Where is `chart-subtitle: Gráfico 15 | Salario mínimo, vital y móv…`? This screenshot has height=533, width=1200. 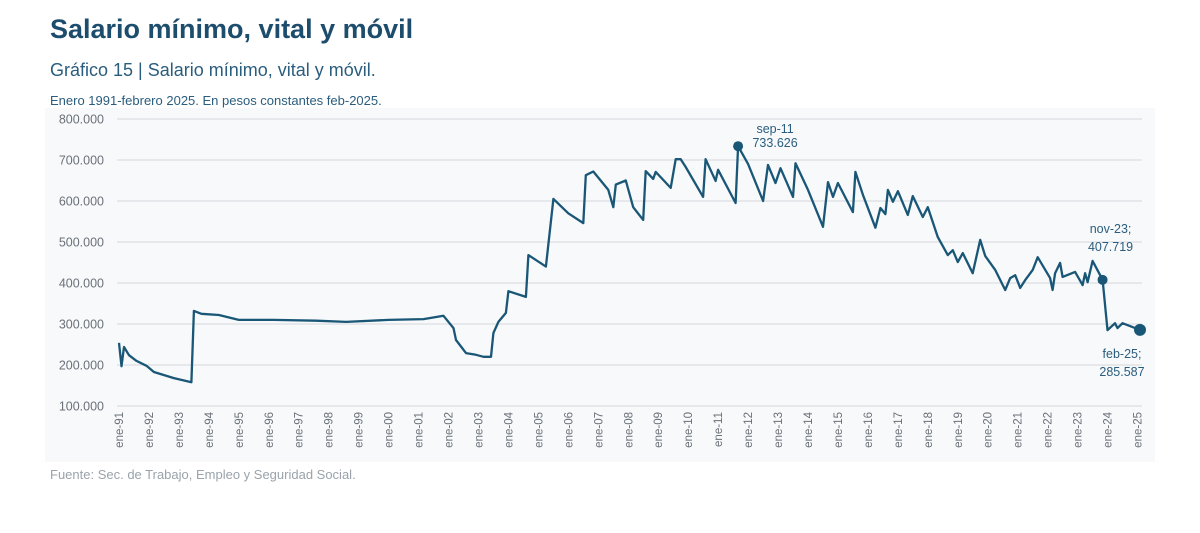 chart-subtitle: Gráfico 15 | Salario mínimo, vital y móv… is located at coordinates (213, 70).